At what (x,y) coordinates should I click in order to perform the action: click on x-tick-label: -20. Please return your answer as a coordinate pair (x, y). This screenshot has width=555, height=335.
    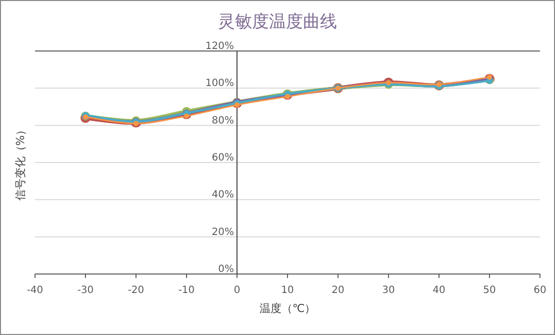
    Looking at the image, I should click on (136, 290).